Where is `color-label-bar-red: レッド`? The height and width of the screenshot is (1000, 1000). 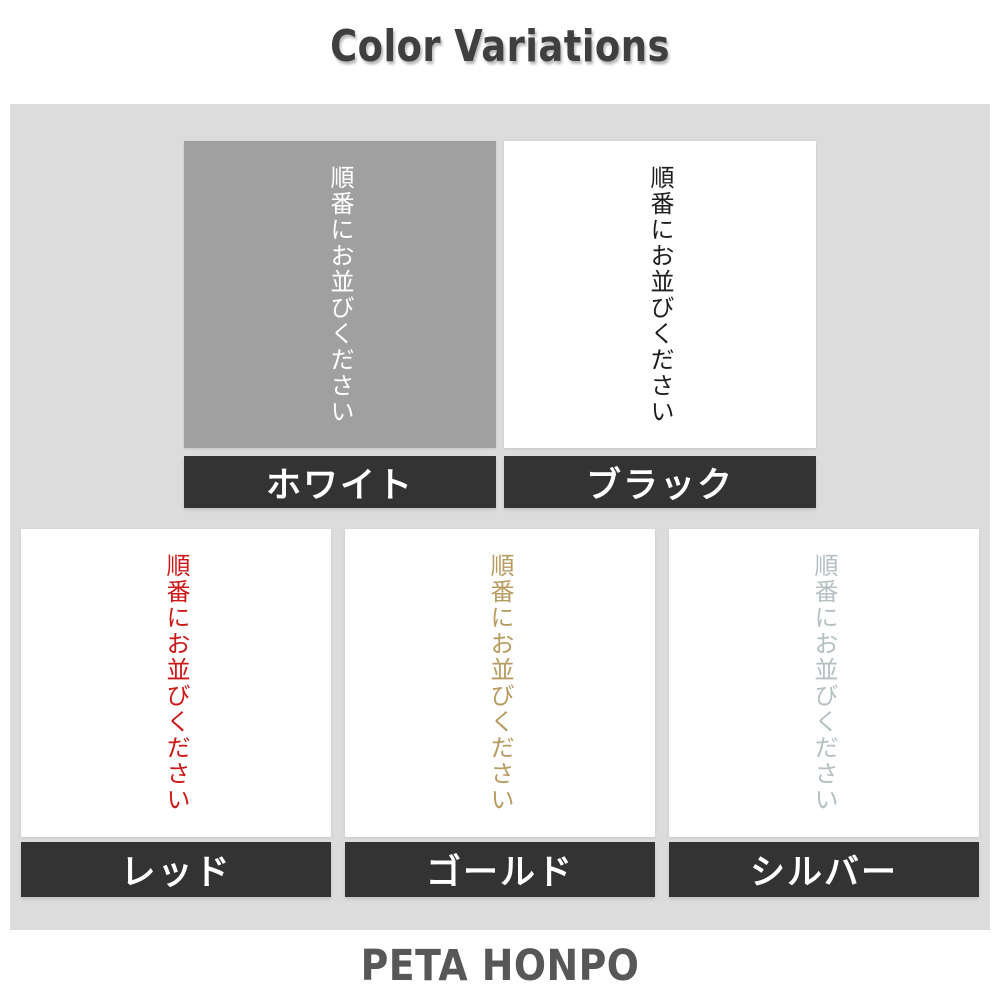
color-label-bar-red: レッド is located at coordinates (176, 869).